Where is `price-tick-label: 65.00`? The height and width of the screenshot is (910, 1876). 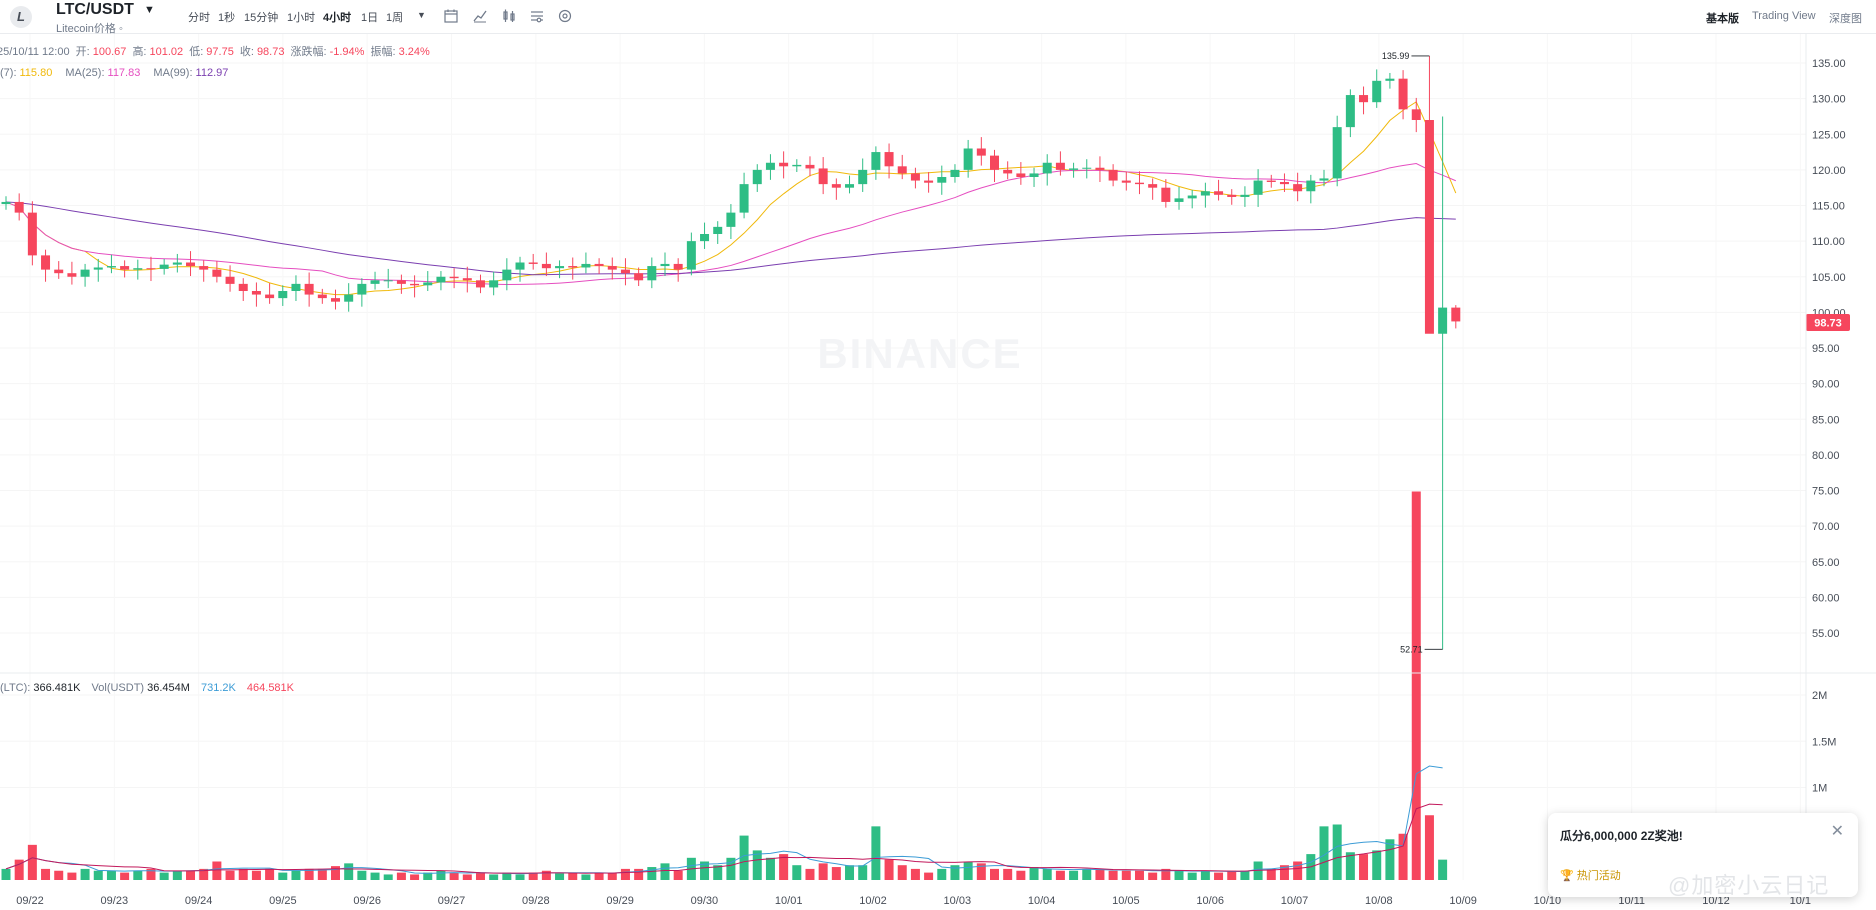 price-tick-label: 65.00 is located at coordinates (1826, 563).